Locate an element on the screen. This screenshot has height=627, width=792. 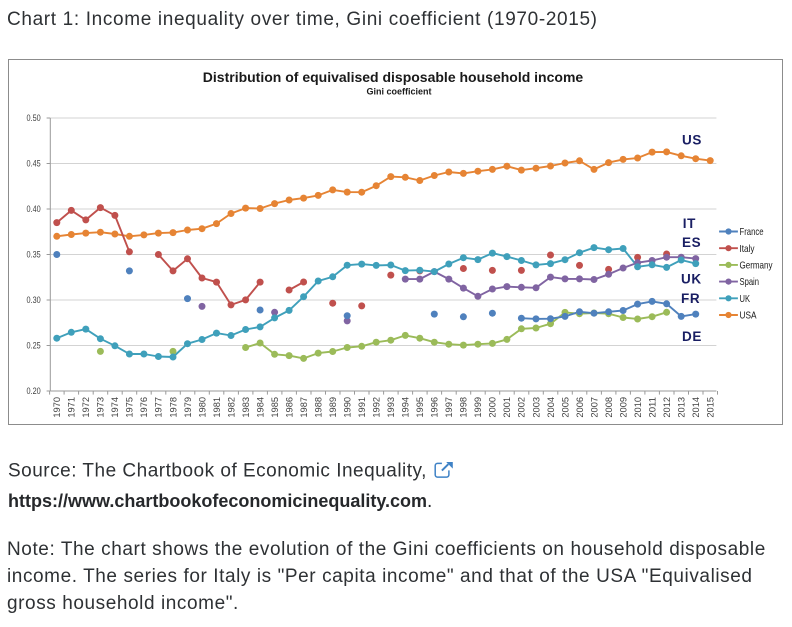
svg-text: 2012 is located at coordinates (667, 407).